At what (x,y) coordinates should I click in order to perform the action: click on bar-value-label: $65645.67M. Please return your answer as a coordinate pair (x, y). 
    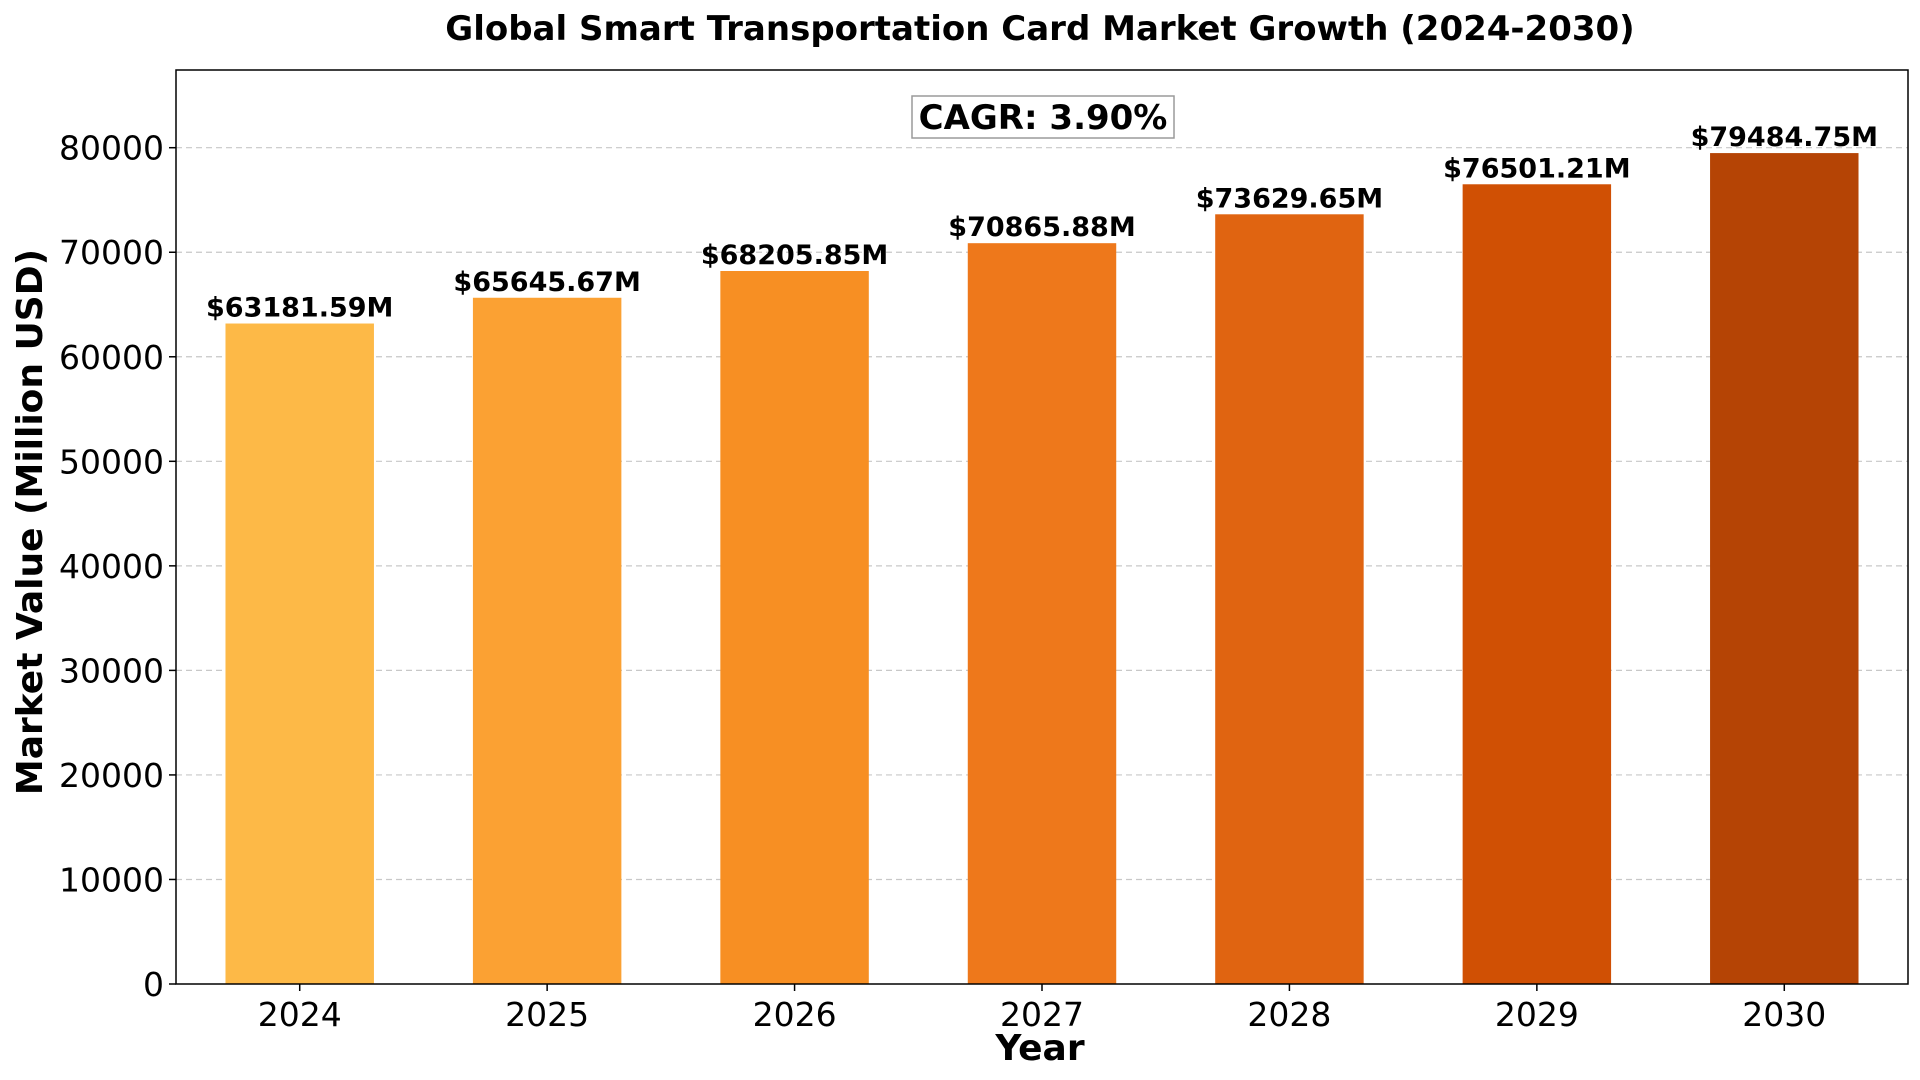
    Looking at the image, I should click on (546, 282).